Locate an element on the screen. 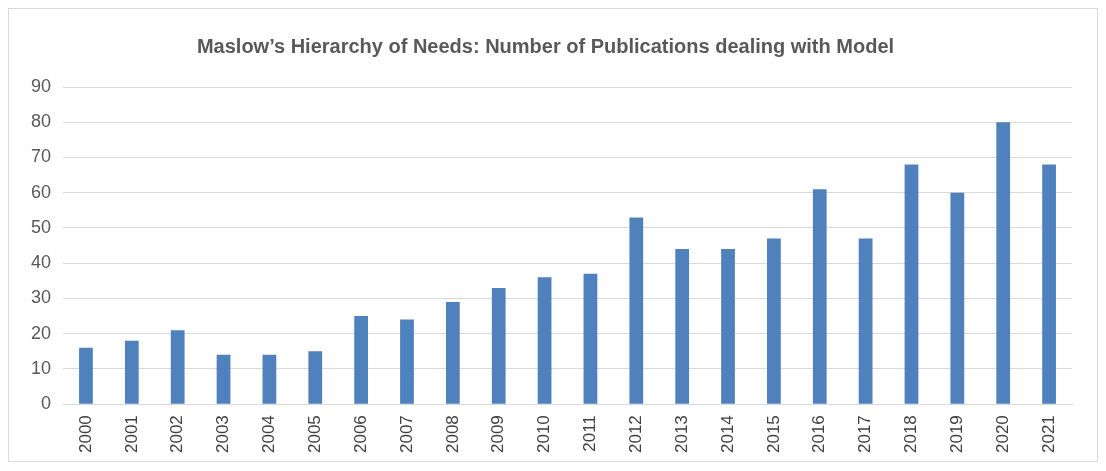 The width and height of the screenshot is (1106, 471). y-tick-label: 60 is located at coordinates (41, 191).